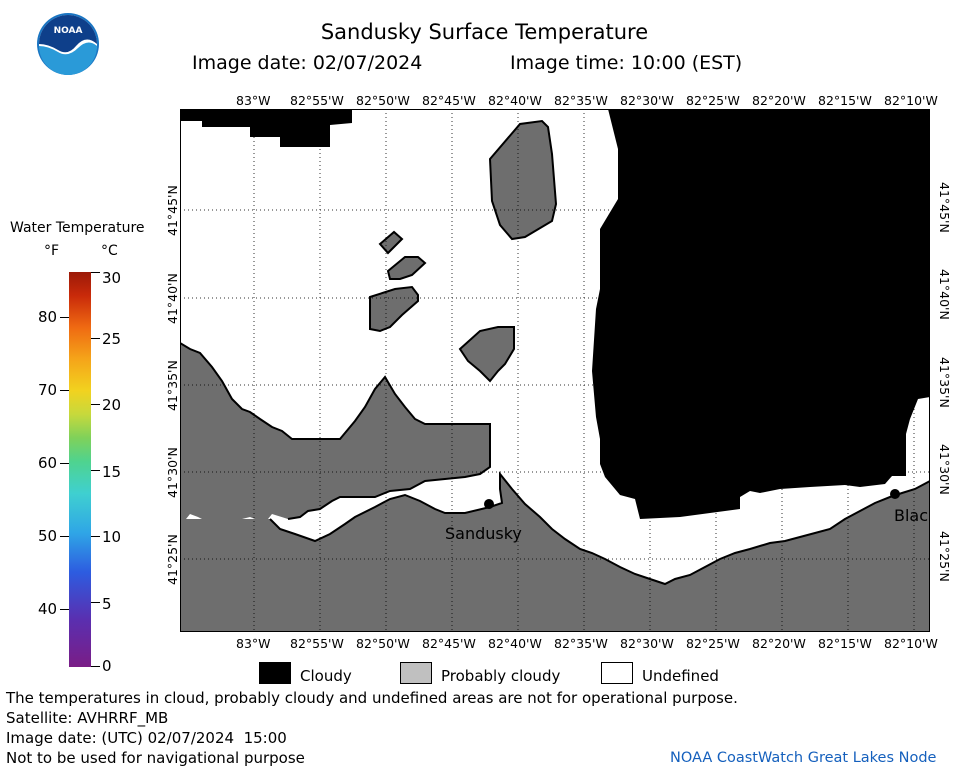 Image resolution: width=969 pixels, height=773 pixels. I want to click on f-tick-50: 50, so click(48, 536).